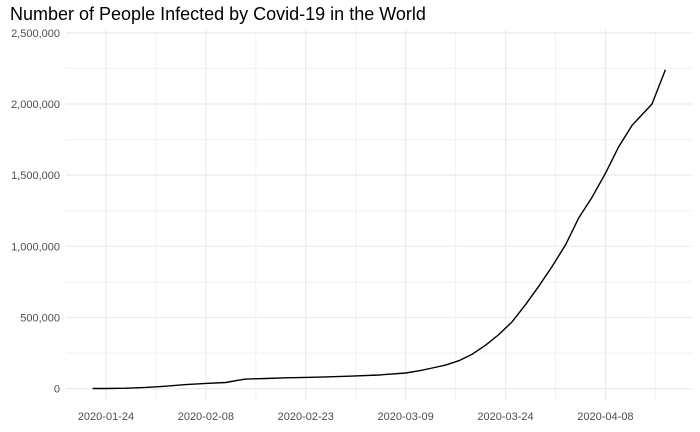  What do you see at coordinates (605, 417) in the screenshot?
I see `x-tick-label: 2020-04-08` at bounding box center [605, 417].